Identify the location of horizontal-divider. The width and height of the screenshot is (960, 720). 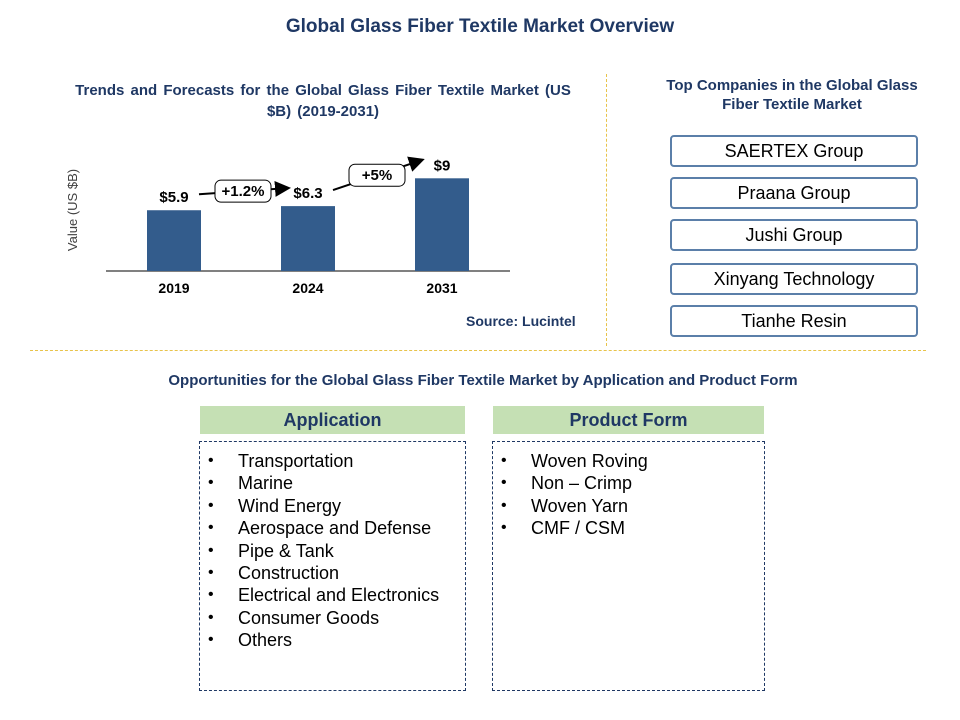
(478, 350).